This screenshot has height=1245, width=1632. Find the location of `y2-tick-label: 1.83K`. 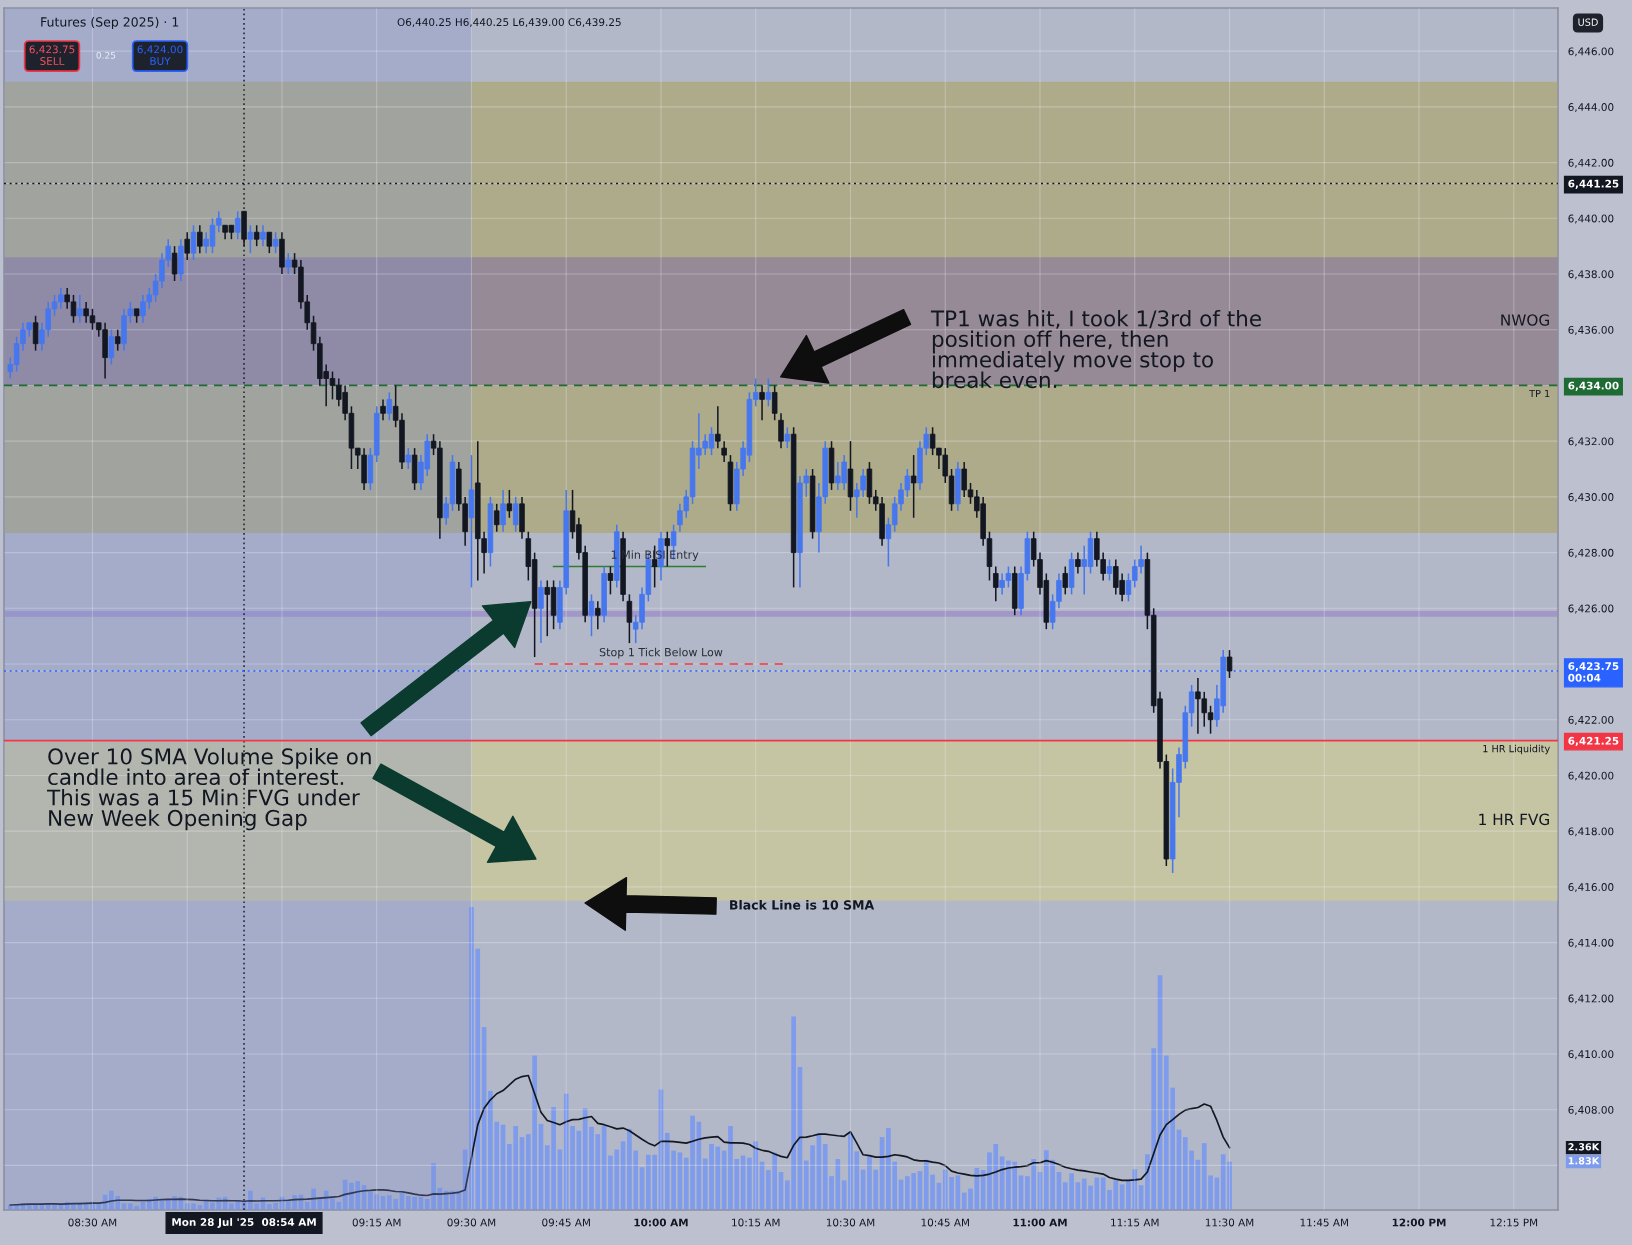

y2-tick-label: 1.83K is located at coordinates (1584, 1161).